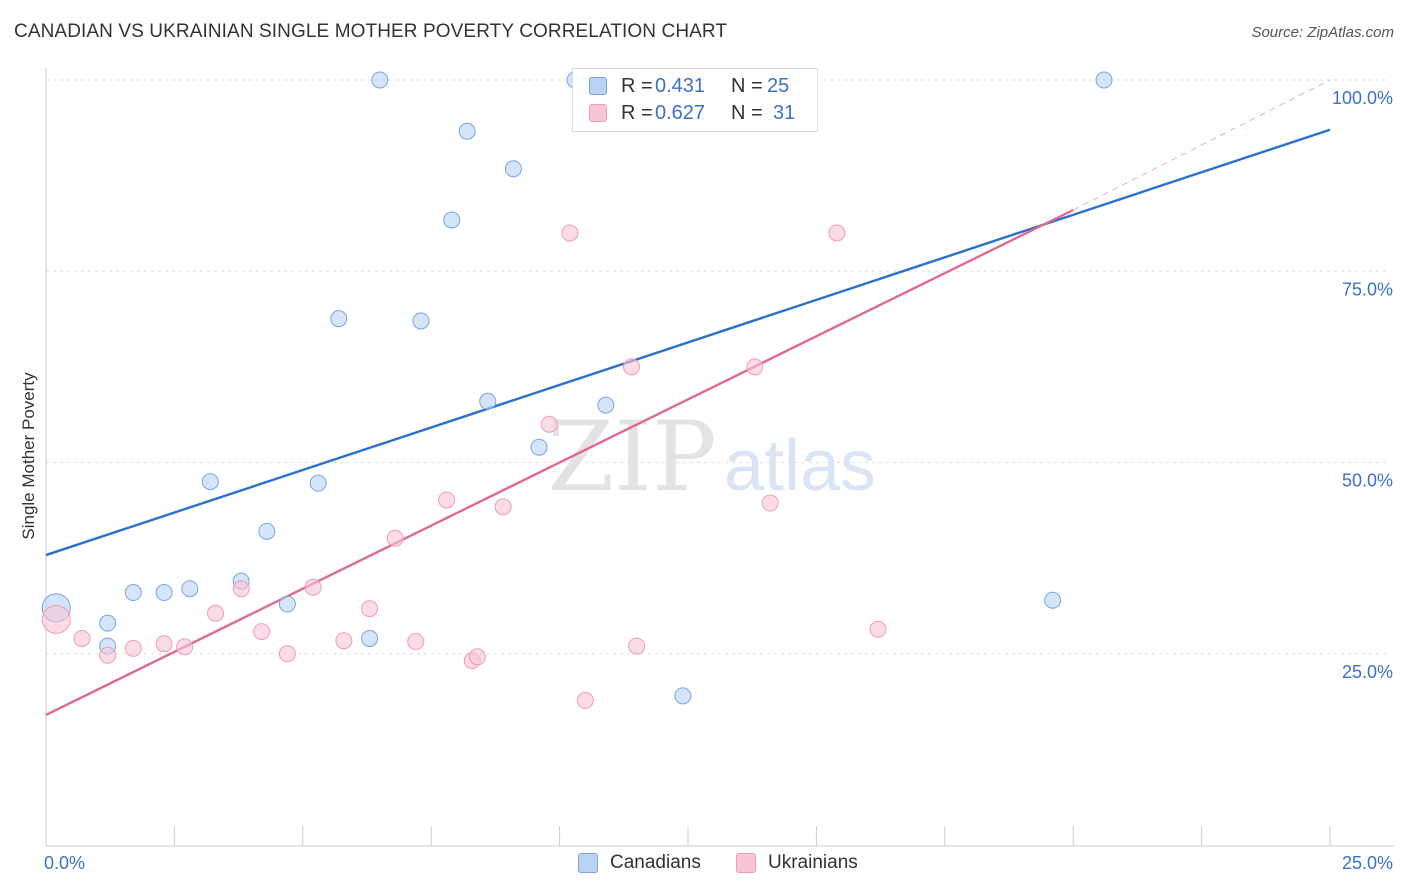 The height and width of the screenshot is (892, 1406). Describe the element at coordinates (1322, 32) in the screenshot. I see `source-label: Source: ZipAtlas.com` at that location.